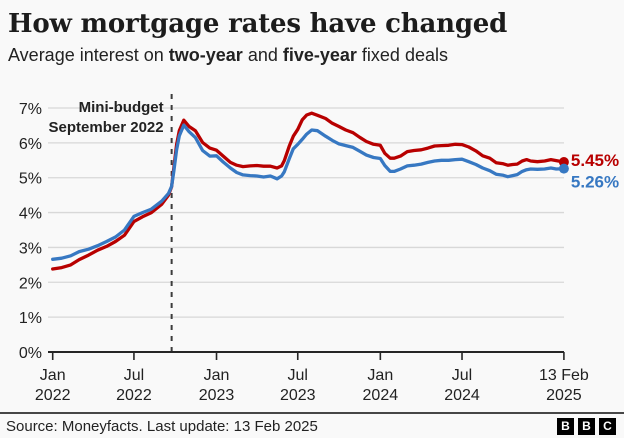  Describe the element at coordinates (30, 109) in the screenshot. I see `y-tick-label: 7%` at that location.